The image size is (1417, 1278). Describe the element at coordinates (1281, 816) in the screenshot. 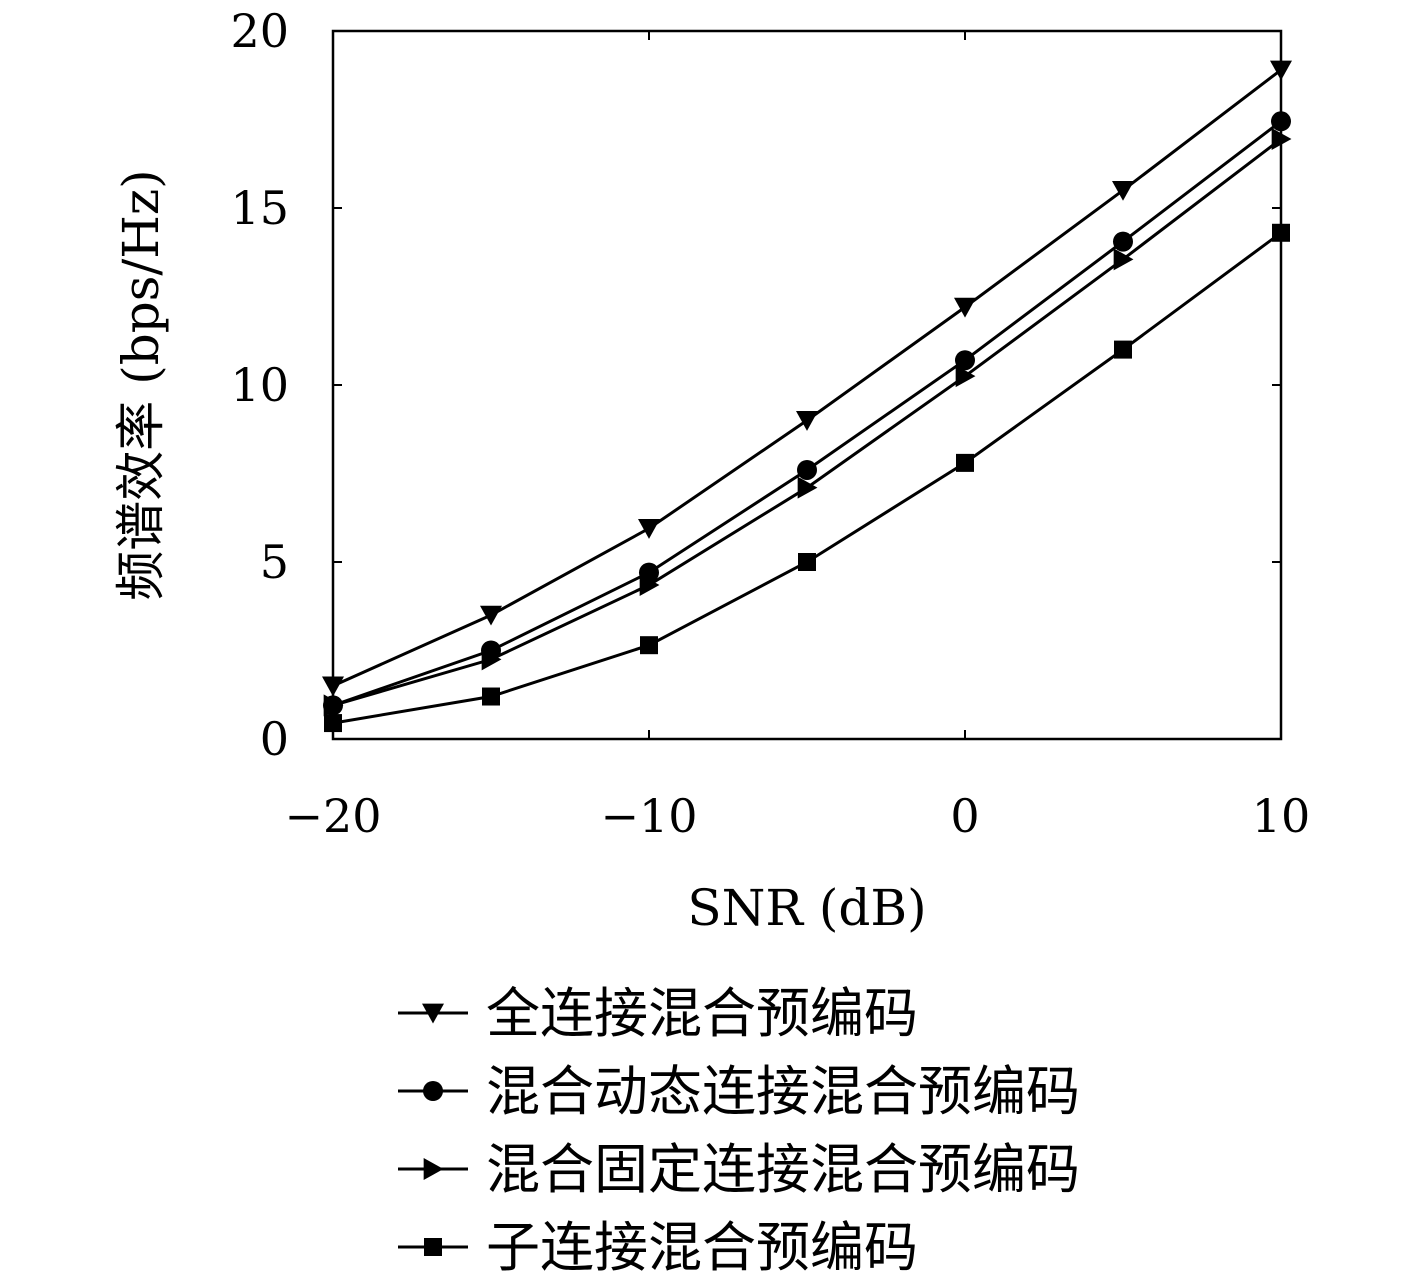

I see `x-tick-label: 10` at that location.